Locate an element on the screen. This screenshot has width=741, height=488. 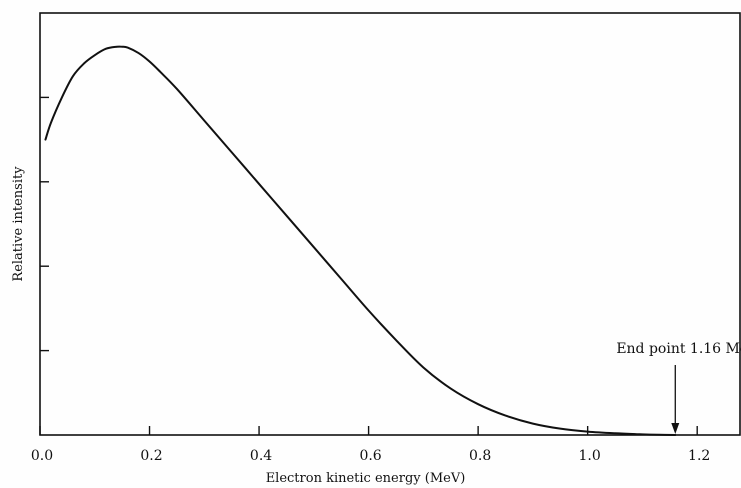
y-axis-label: Relative intensity is located at coordinates (18, 224).